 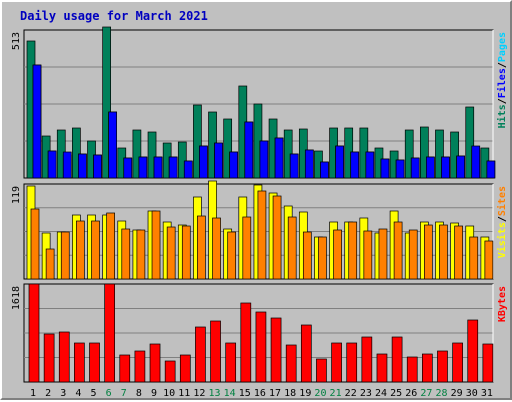 I want to click on side-label-files: Files, so click(x=502, y=83).